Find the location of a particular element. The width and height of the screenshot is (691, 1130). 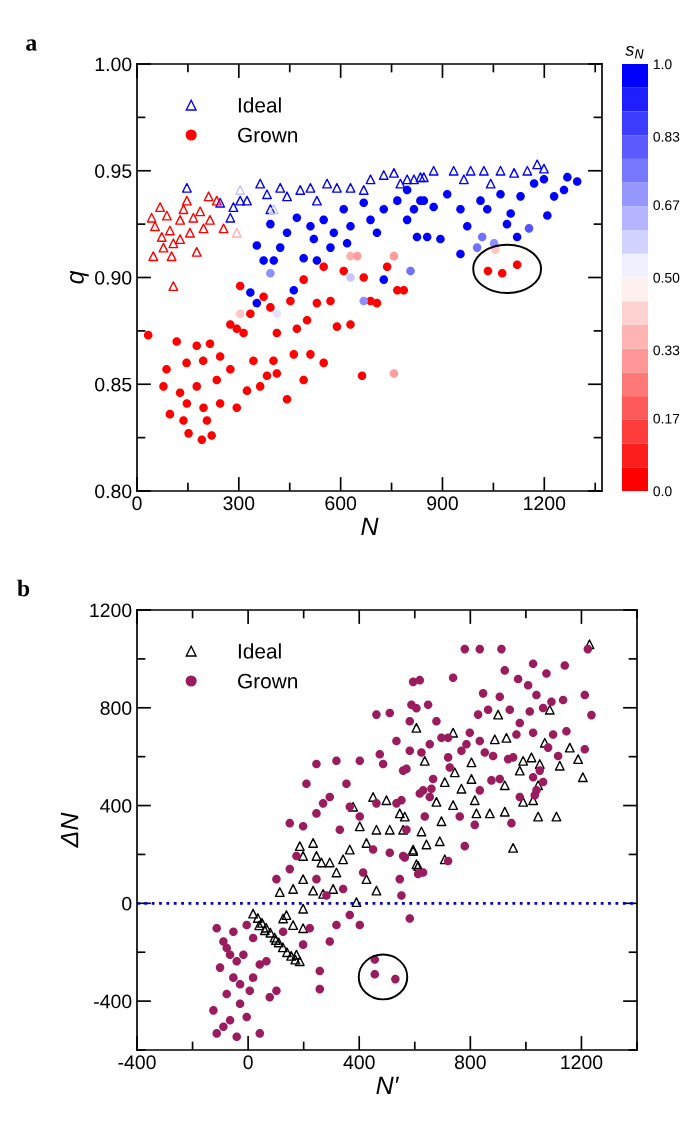

color-bar-label: 1.0 is located at coordinates (662, 64).